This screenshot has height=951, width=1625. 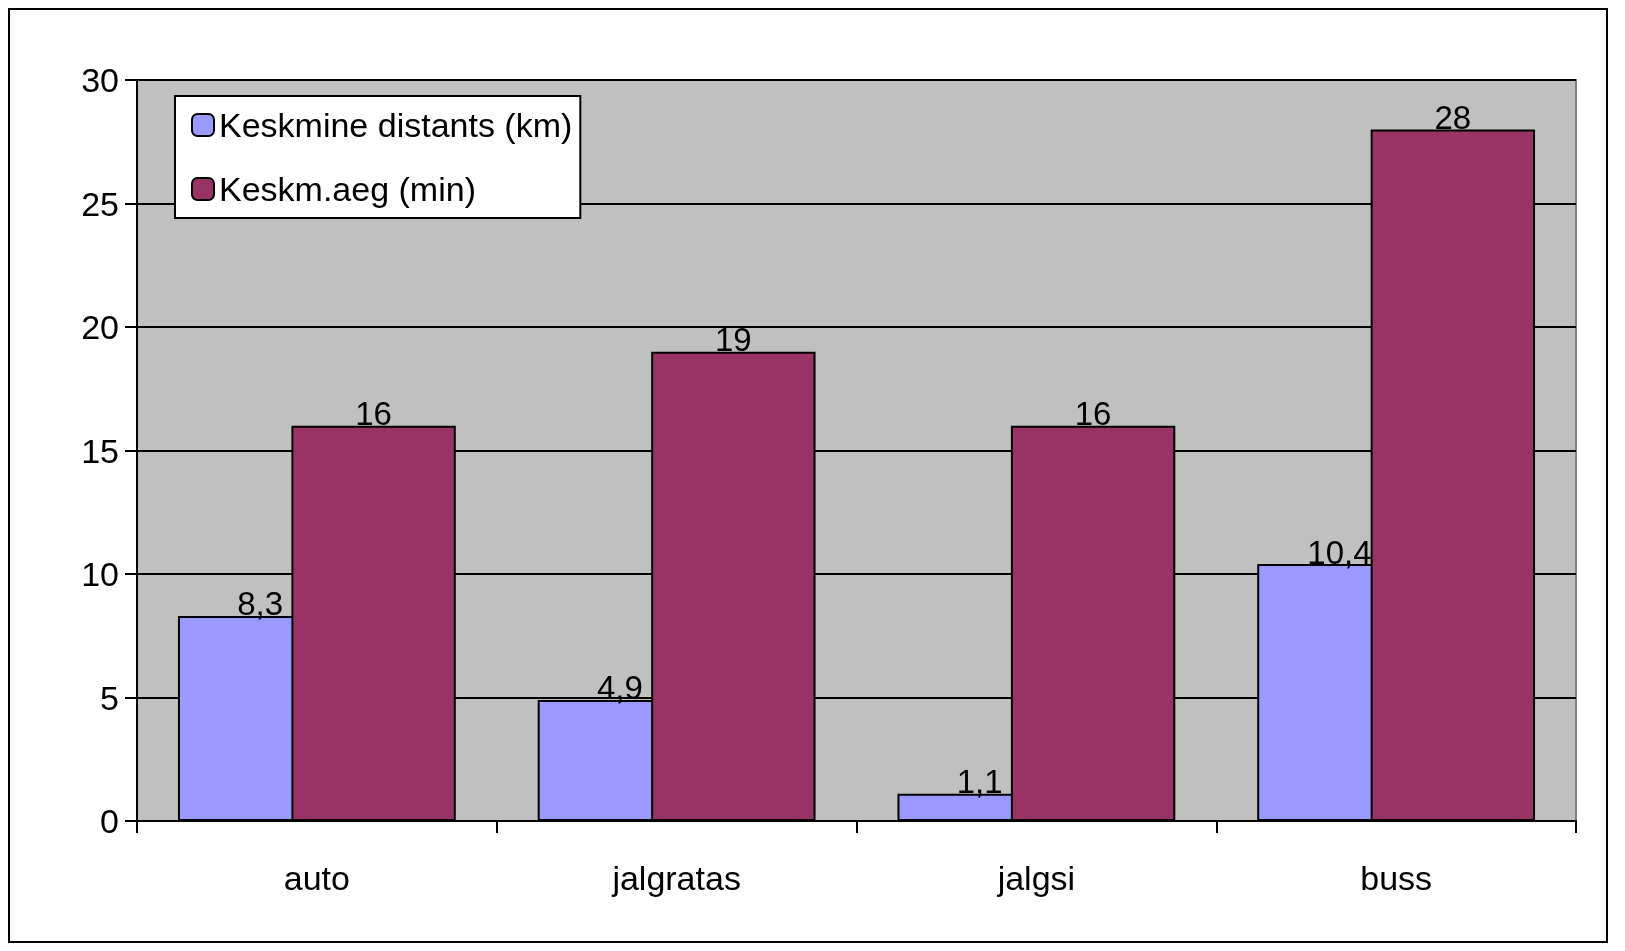 What do you see at coordinates (260, 604) in the screenshot?
I see `data-label: 8,3` at bounding box center [260, 604].